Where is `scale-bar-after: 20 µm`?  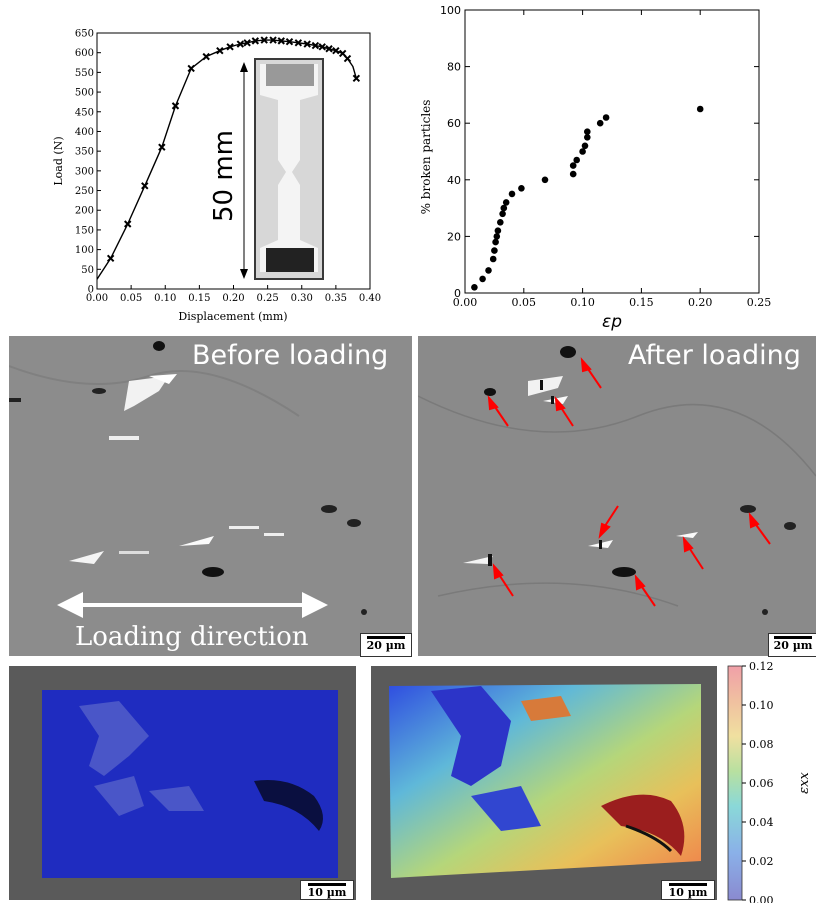 scale-bar-after: 20 µm is located at coordinates (792, 645).